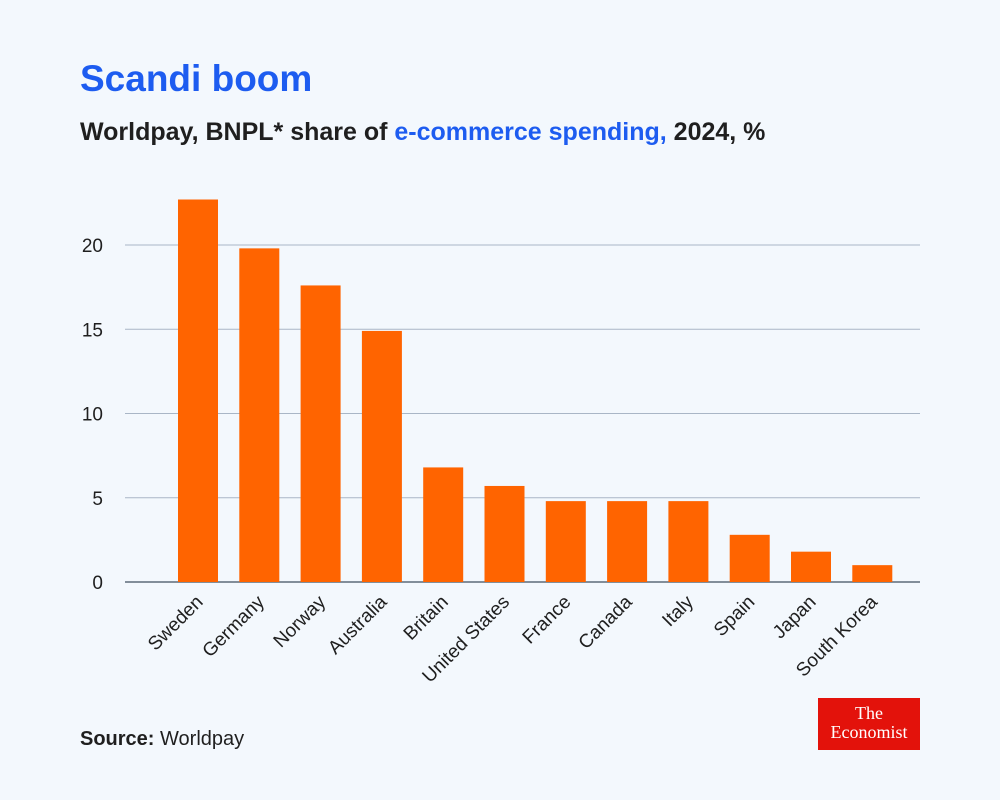 This screenshot has width=1000, height=800. What do you see at coordinates (259, 415) in the screenshot?
I see `bar-germany` at bounding box center [259, 415].